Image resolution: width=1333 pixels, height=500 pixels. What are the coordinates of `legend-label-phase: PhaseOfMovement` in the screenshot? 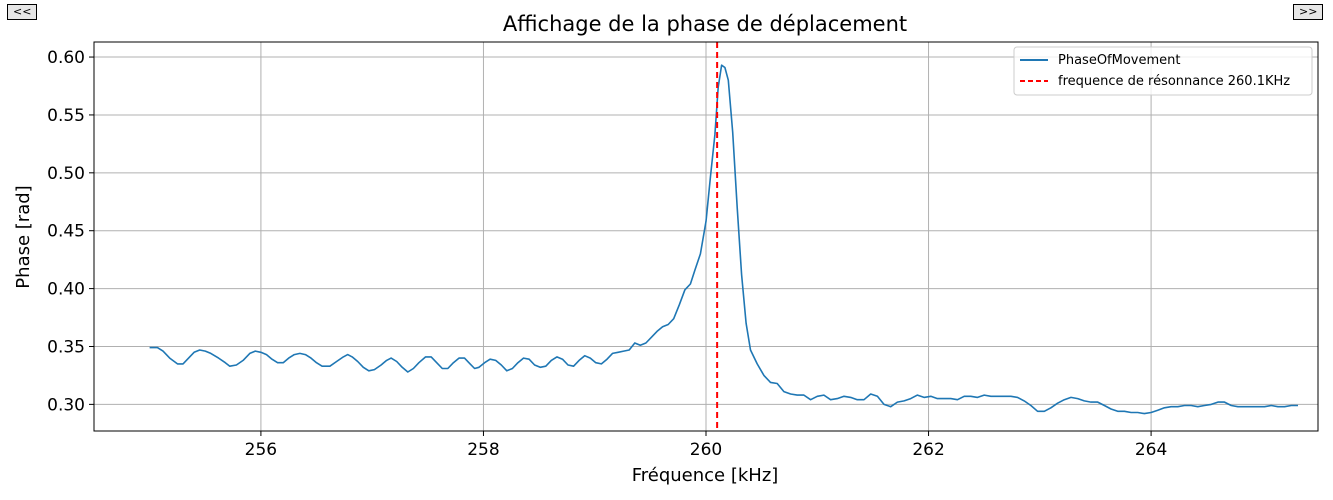 It's located at (1119, 60).